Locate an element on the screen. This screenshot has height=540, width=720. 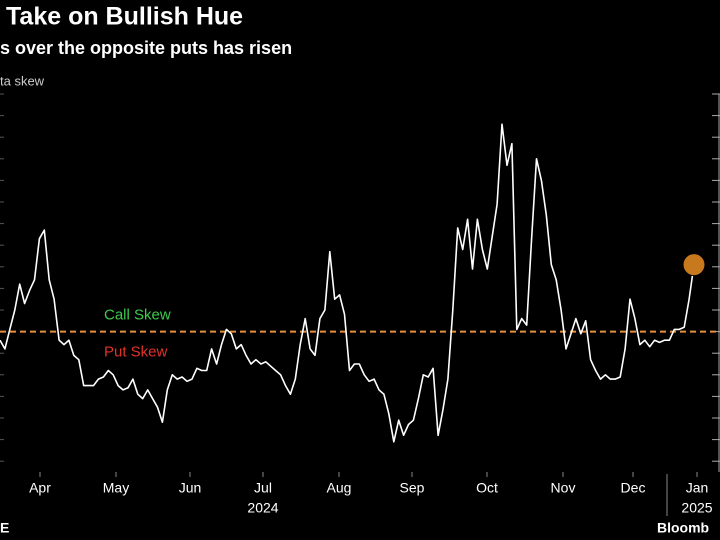
x-tick-label: Apr is located at coordinates (40, 488).